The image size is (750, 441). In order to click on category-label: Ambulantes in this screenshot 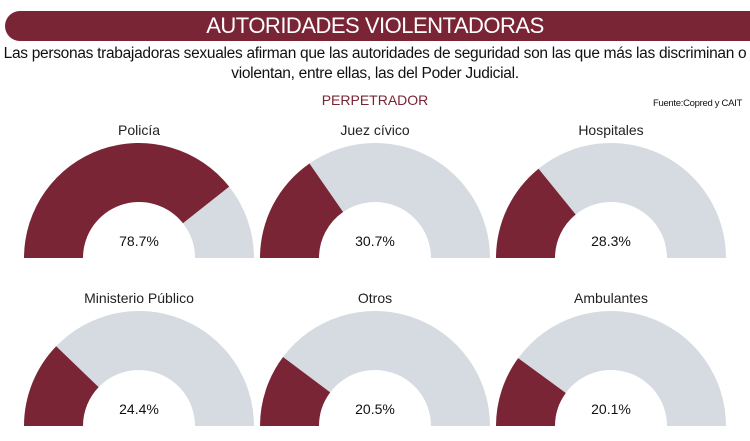, I will do `click(611, 298)`.